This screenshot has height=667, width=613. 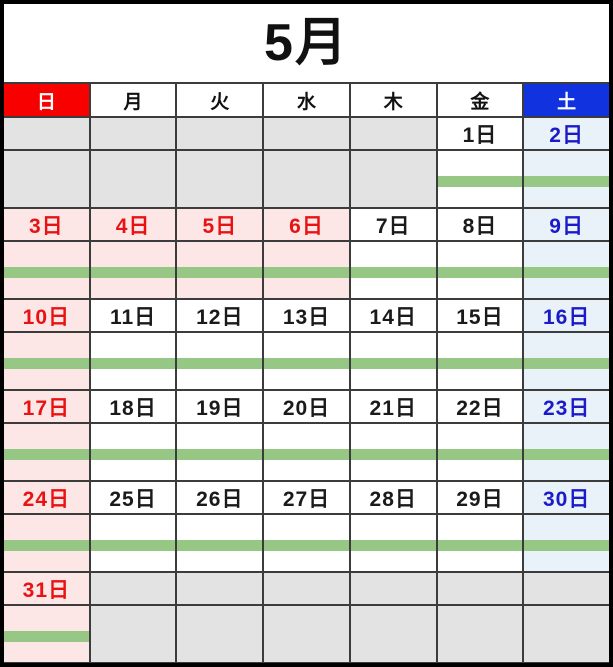 What do you see at coordinates (306, 100) in the screenshot?
I see `weekday-header-水: 水` at bounding box center [306, 100].